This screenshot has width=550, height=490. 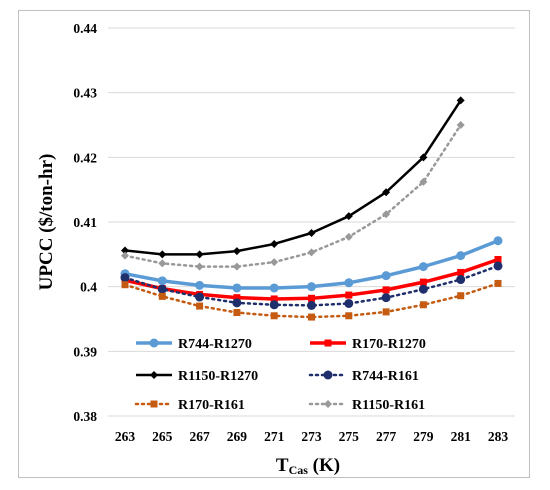 What do you see at coordinates (461, 436) in the screenshot?
I see `x-tick-label: 281` at bounding box center [461, 436].